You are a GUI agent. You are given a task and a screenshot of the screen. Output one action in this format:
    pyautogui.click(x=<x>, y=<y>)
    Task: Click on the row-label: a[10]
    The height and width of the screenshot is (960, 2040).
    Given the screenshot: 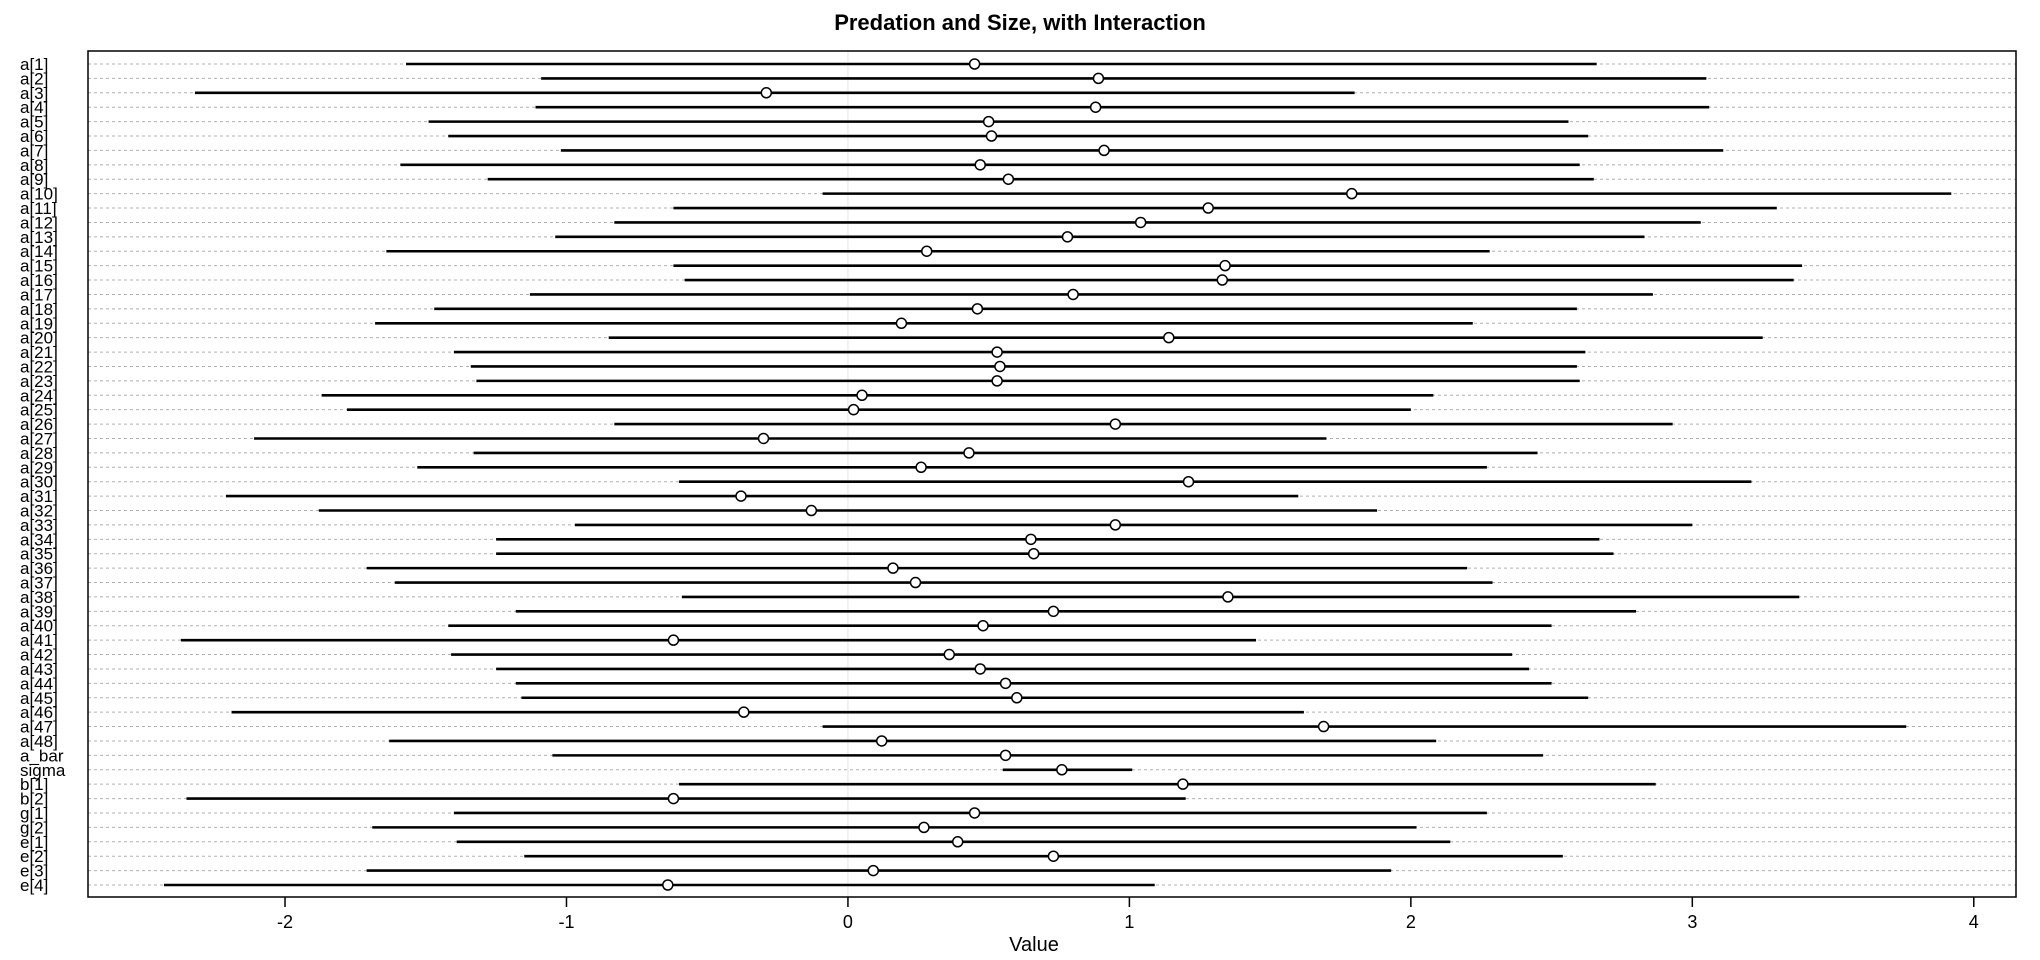 What is the action you would take?
    pyautogui.click(x=39, y=194)
    